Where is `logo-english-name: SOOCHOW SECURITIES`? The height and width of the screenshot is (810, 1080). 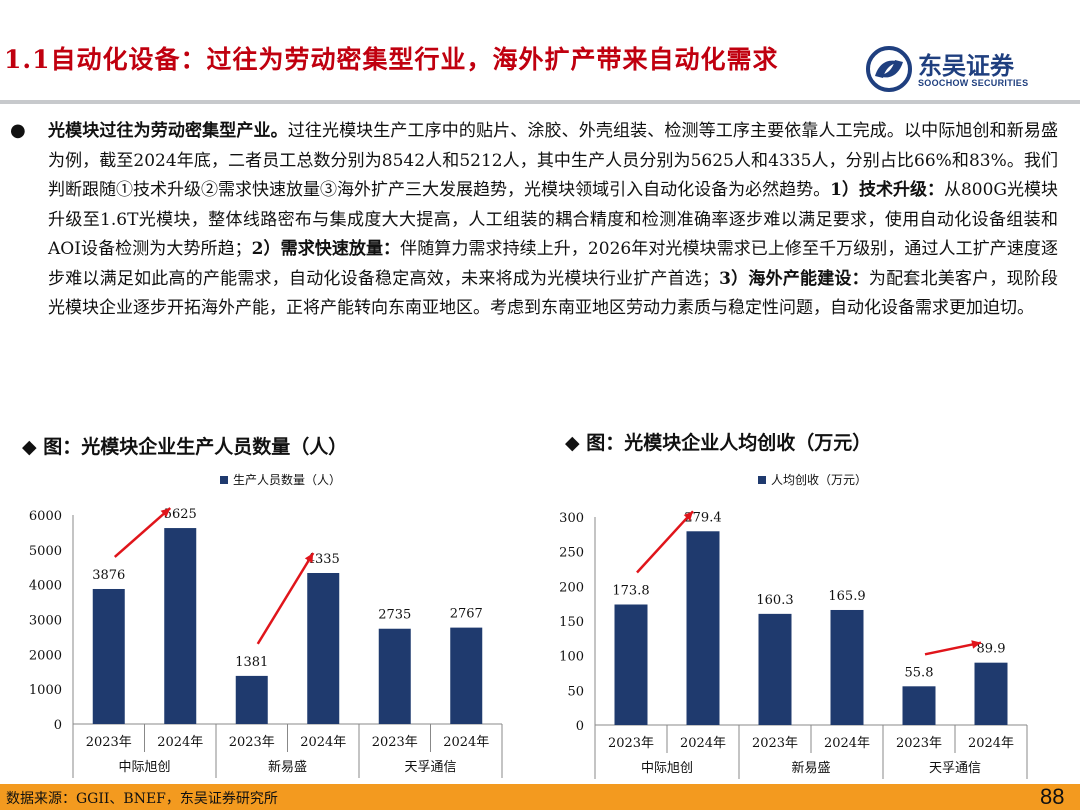 logo-english-name: SOOCHOW SECURITIES is located at coordinates (973, 83).